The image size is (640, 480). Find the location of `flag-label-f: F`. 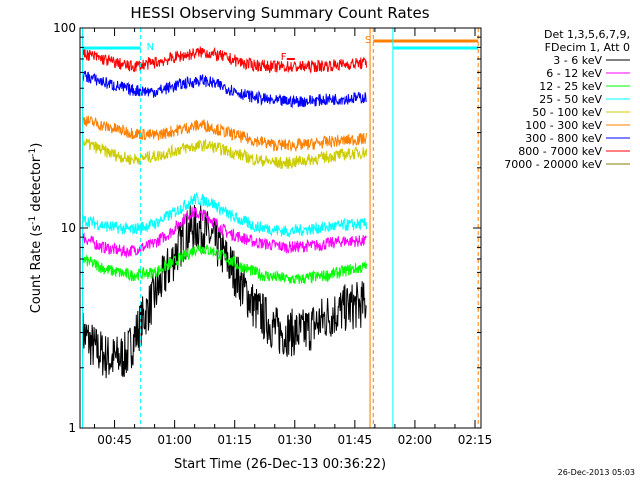

flag-label-f: F is located at coordinates (284, 57).